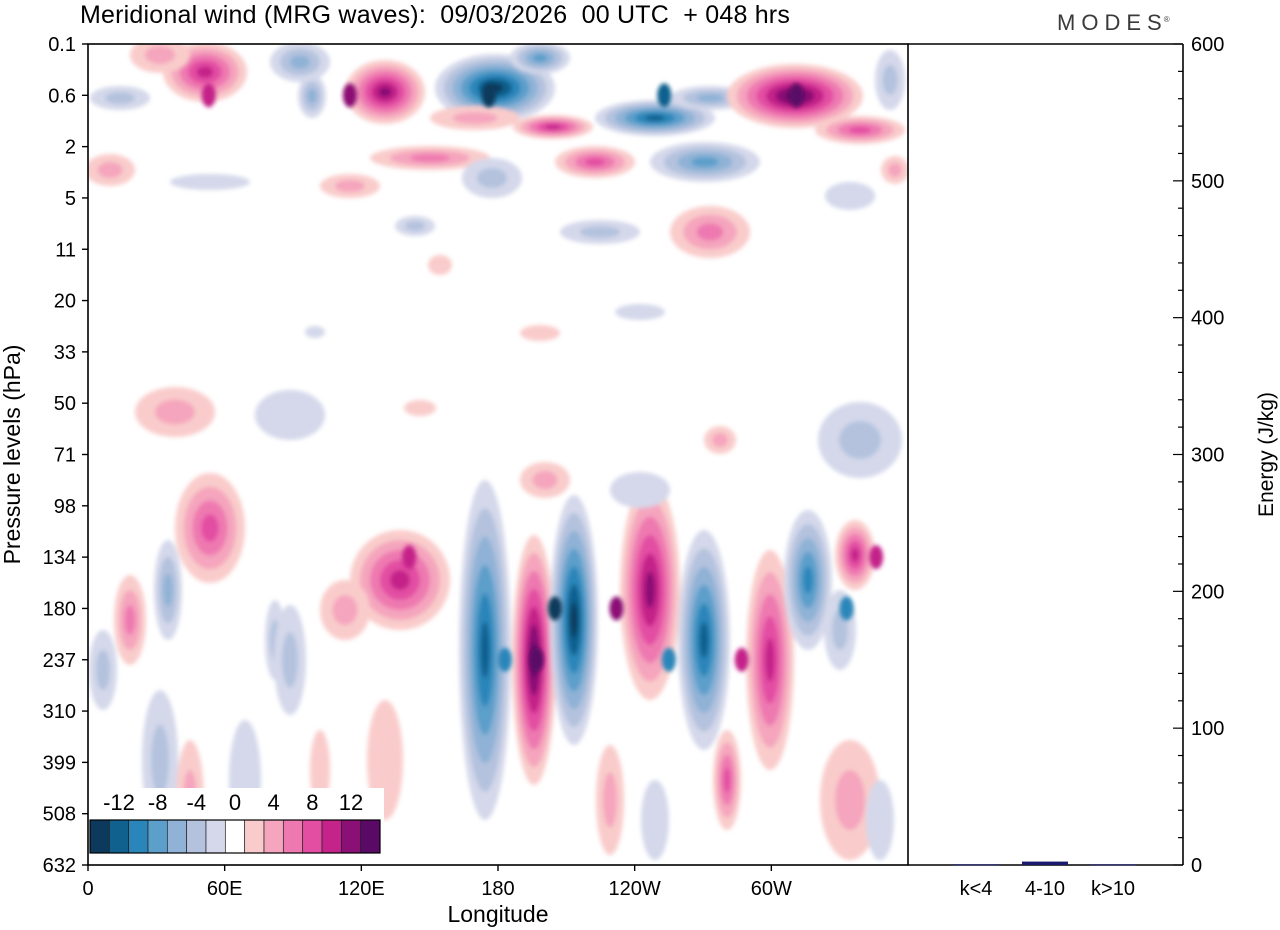  I want to click on registered-mark: ®, so click(1166, 19).